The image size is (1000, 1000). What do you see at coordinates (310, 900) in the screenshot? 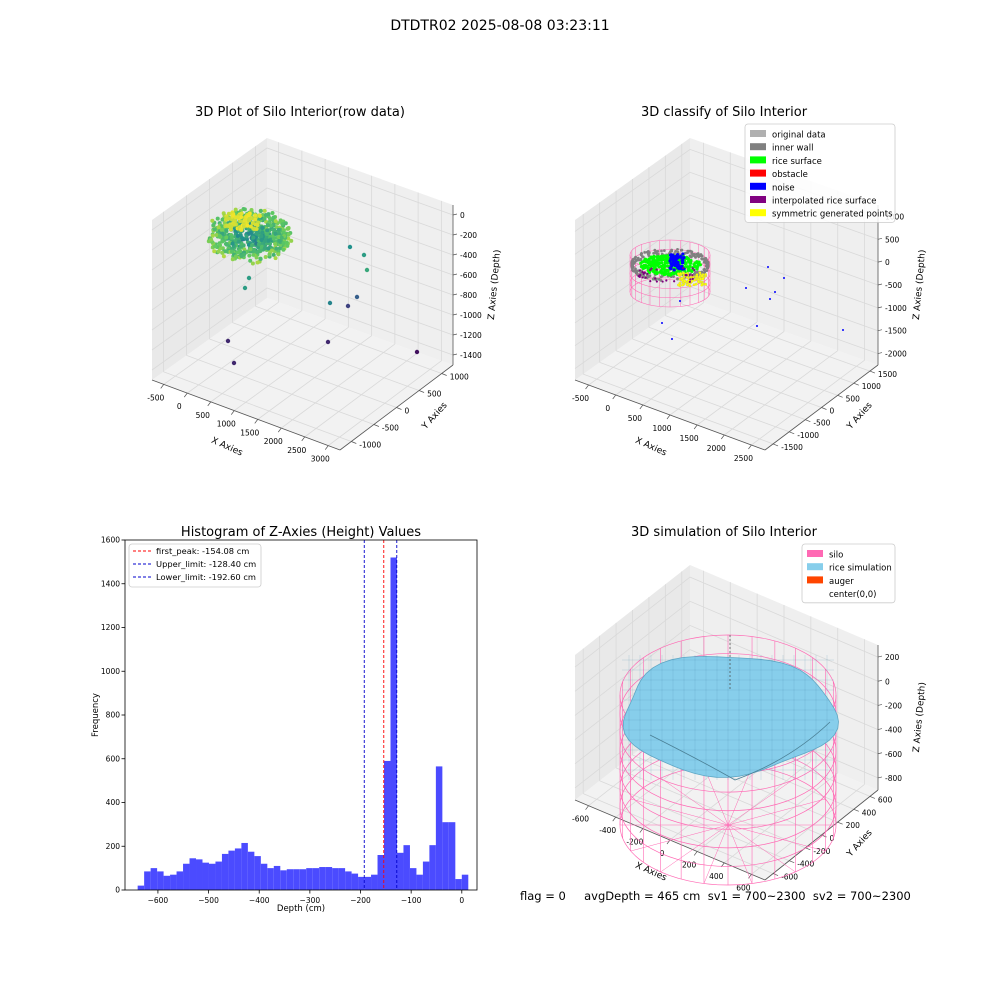
I see `hist-x-tick-label: −300` at bounding box center [310, 900].